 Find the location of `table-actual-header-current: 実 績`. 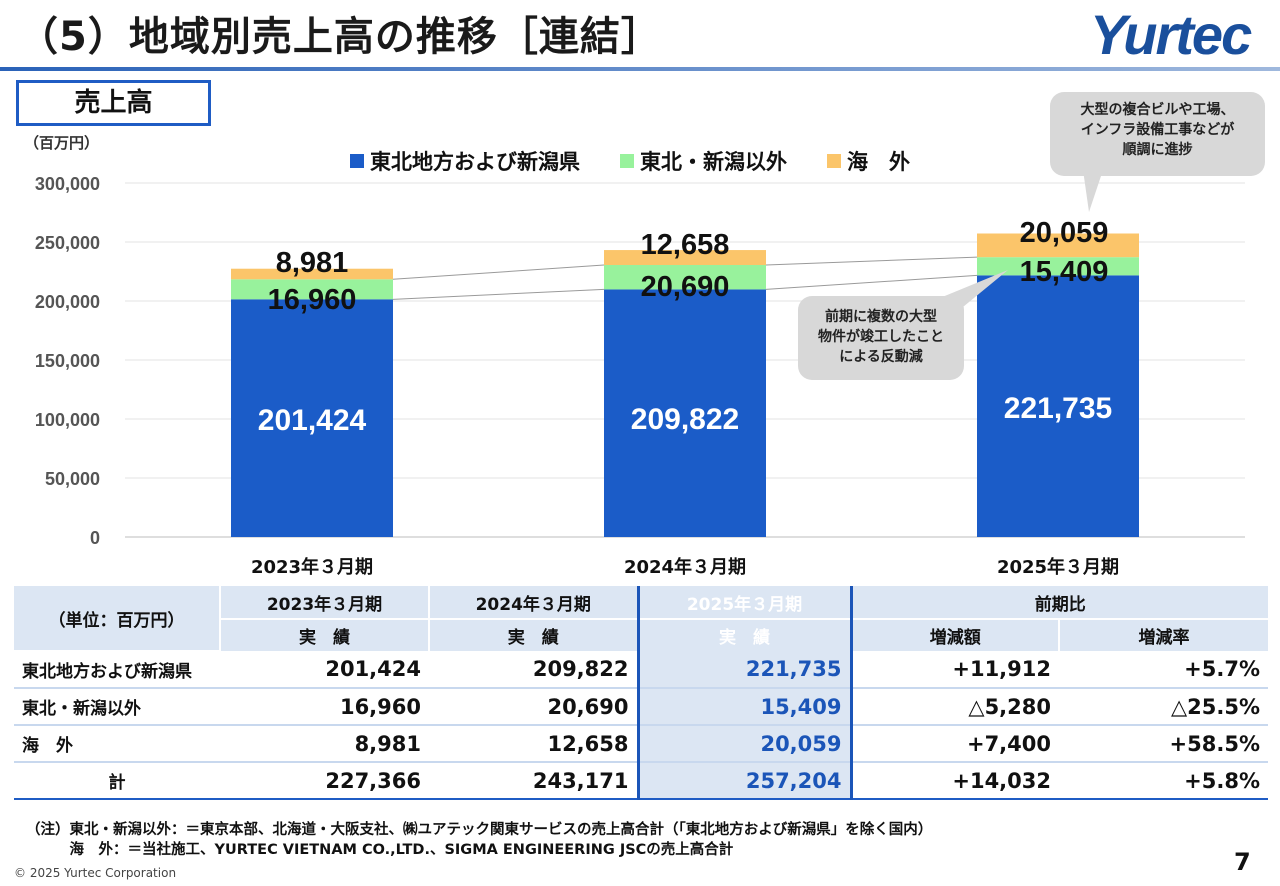

table-actual-header-current: 実 績 is located at coordinates (744, 635).